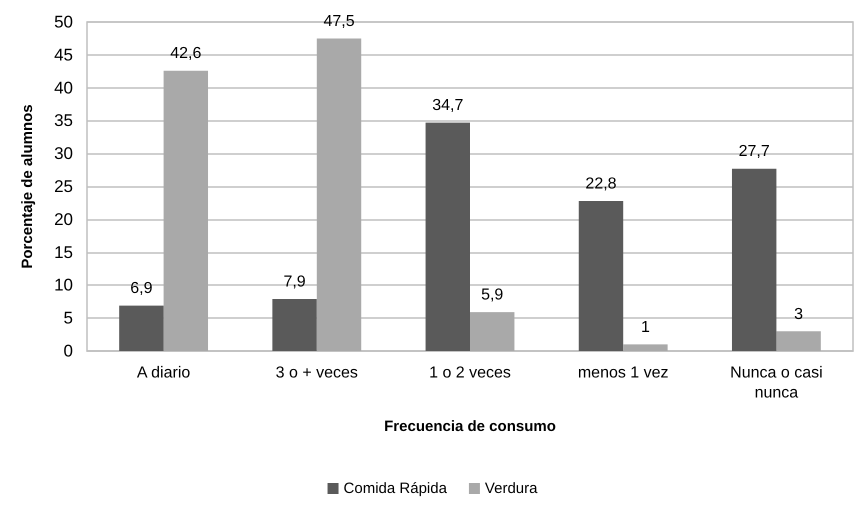 Image resolution: width=865 pixels, height=505 pixels. I want to click on data-label: 47,5, so click(339, 21).